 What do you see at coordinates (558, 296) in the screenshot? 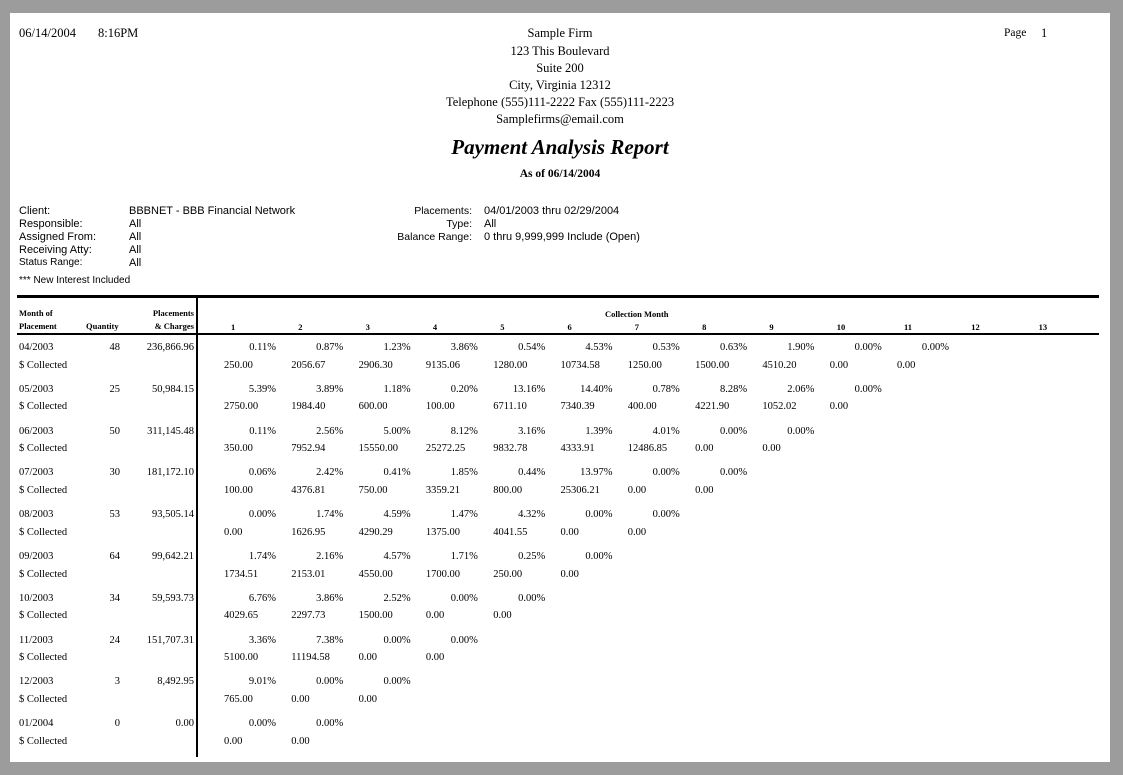
I see `table-top-rule` at bounding box center [558, 296].